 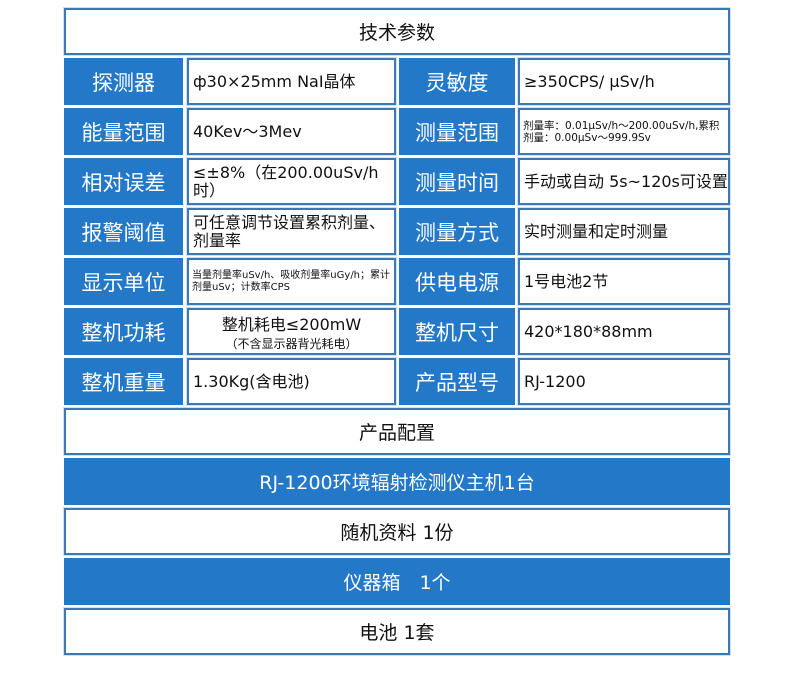 I want to click on section-title-config: 产品配置, so click(x=397, y=431).